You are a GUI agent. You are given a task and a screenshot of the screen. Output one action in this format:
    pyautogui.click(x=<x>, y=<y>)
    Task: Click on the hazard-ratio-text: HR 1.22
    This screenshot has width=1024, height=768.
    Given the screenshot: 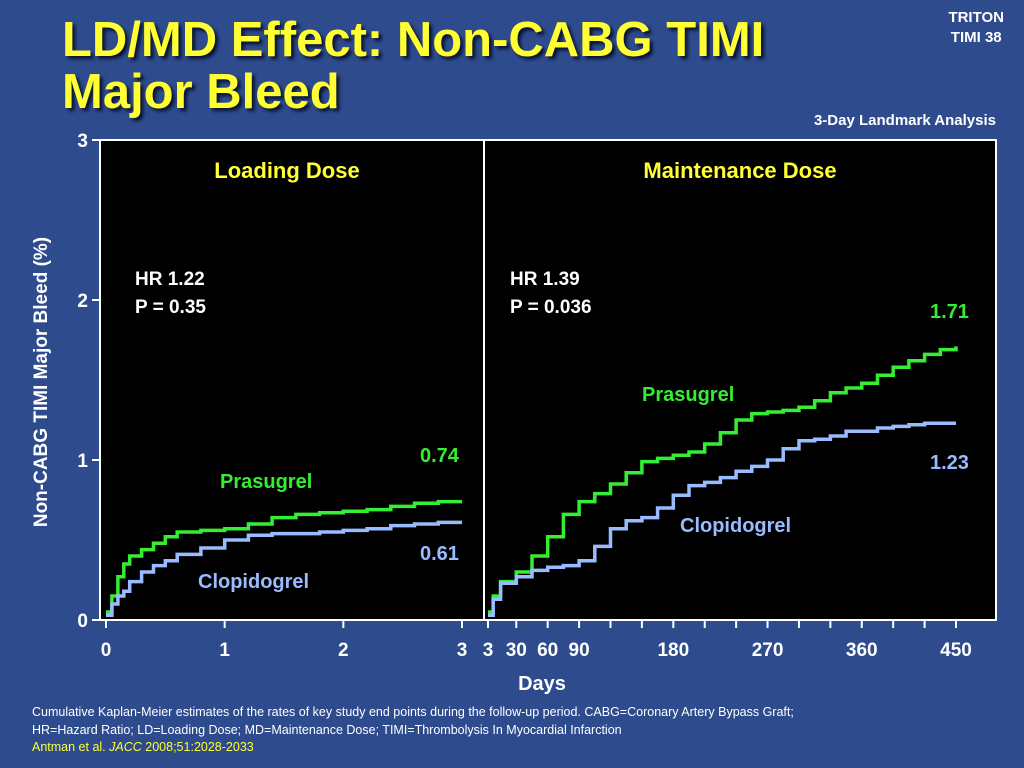 What is the action you would take?
    pyautogui.click(x=170, y=279)
    